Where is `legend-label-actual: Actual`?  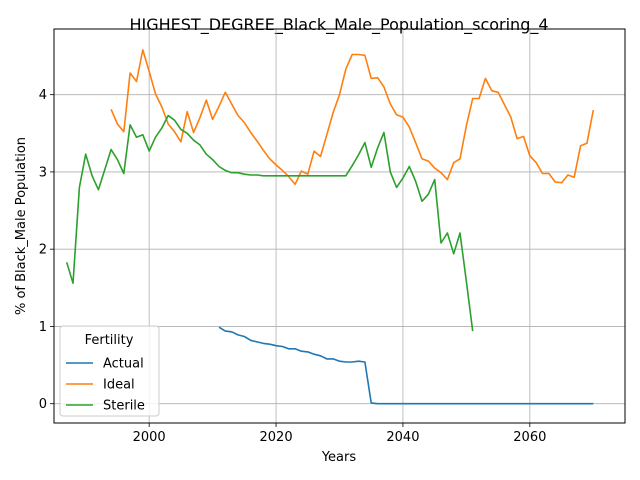 legend-label-actual: Actual is located at coordinates (123, 364).